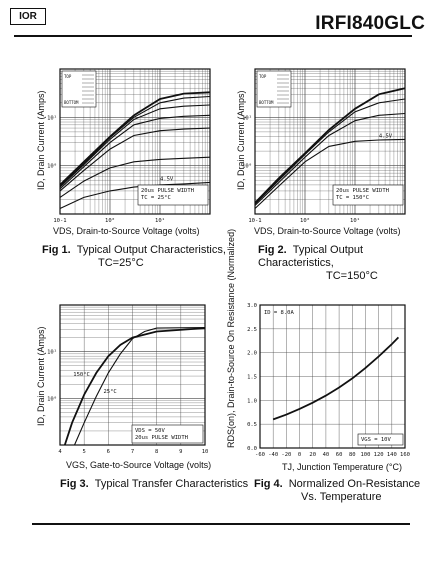 This screenshot has height=572, width=443. I want to click on y-tick-label: 2.5, so click(252, 330).